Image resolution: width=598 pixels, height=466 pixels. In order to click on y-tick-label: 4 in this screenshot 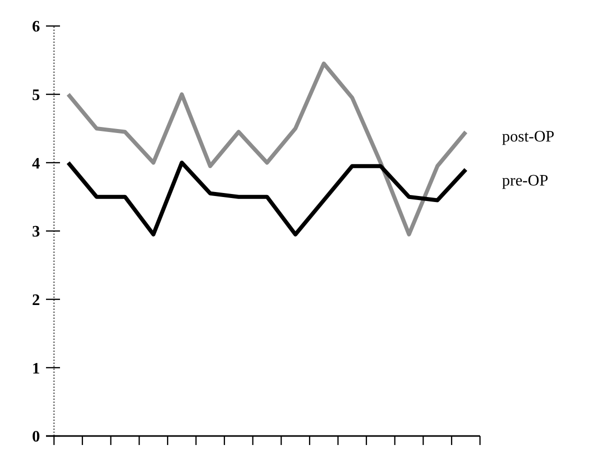, I will do `click(36, 163)`.